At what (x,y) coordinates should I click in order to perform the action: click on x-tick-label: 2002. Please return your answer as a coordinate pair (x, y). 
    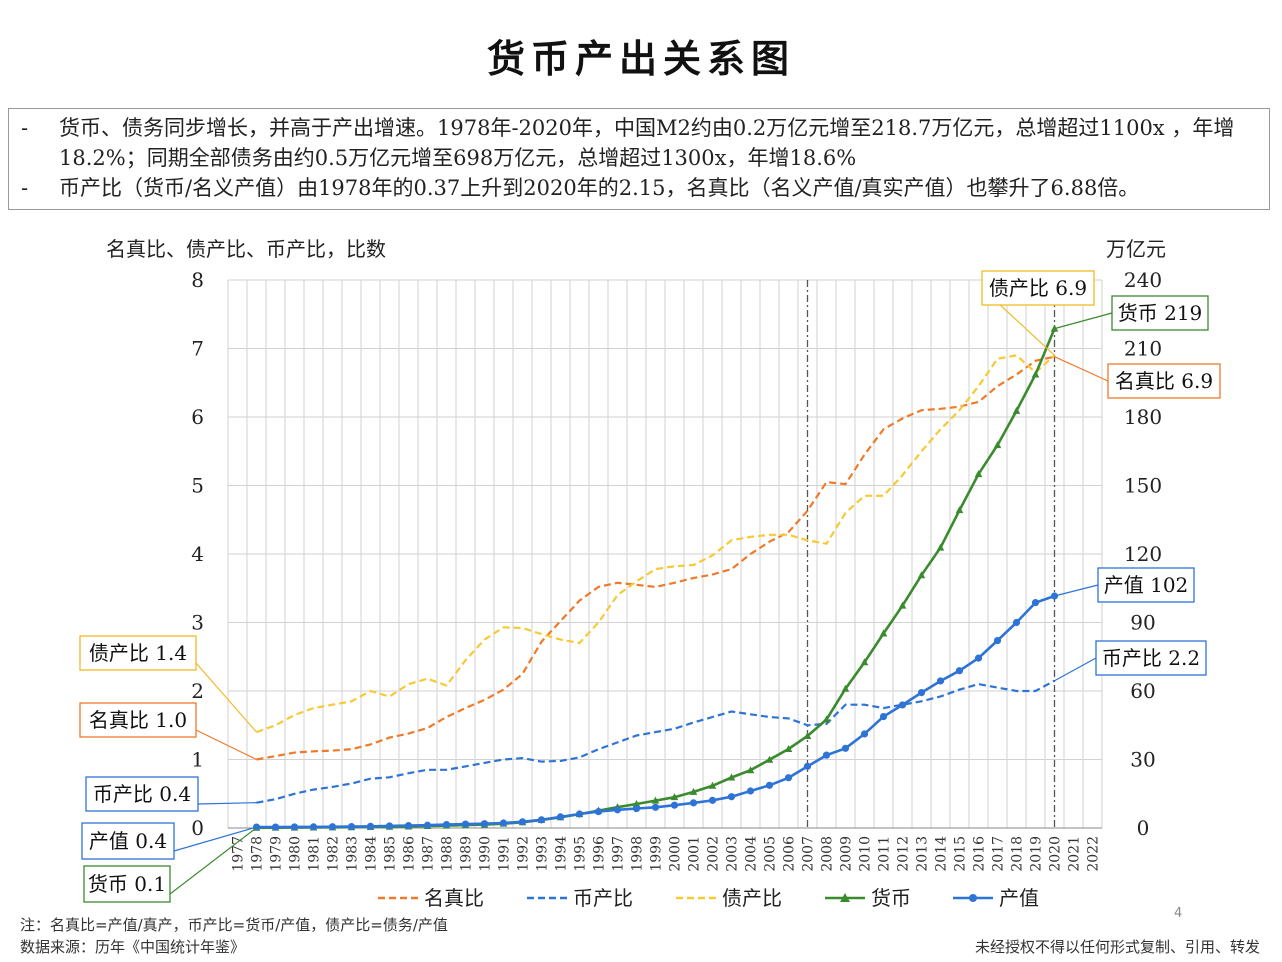
    Looking at the image, I should click on (714, 854).